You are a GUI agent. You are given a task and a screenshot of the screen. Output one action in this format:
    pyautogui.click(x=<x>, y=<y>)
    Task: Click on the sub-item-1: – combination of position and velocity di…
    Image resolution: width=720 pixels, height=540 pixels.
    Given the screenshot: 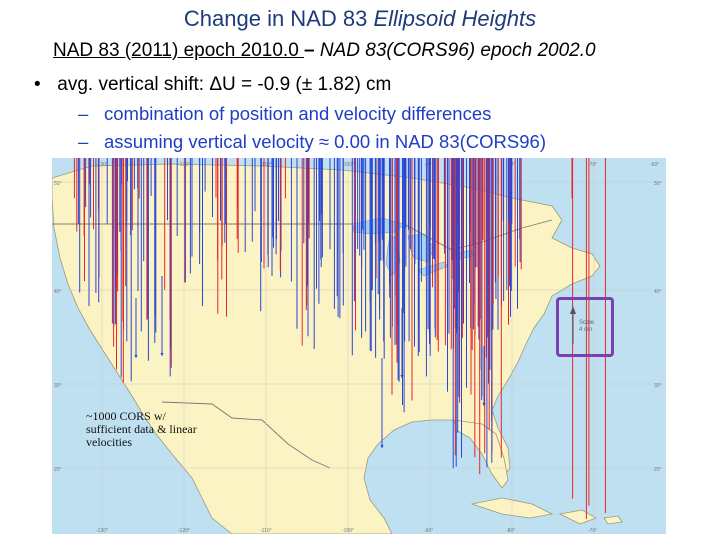 What is the action you would take?
    pyautogui.click(x=284, y=114)
    